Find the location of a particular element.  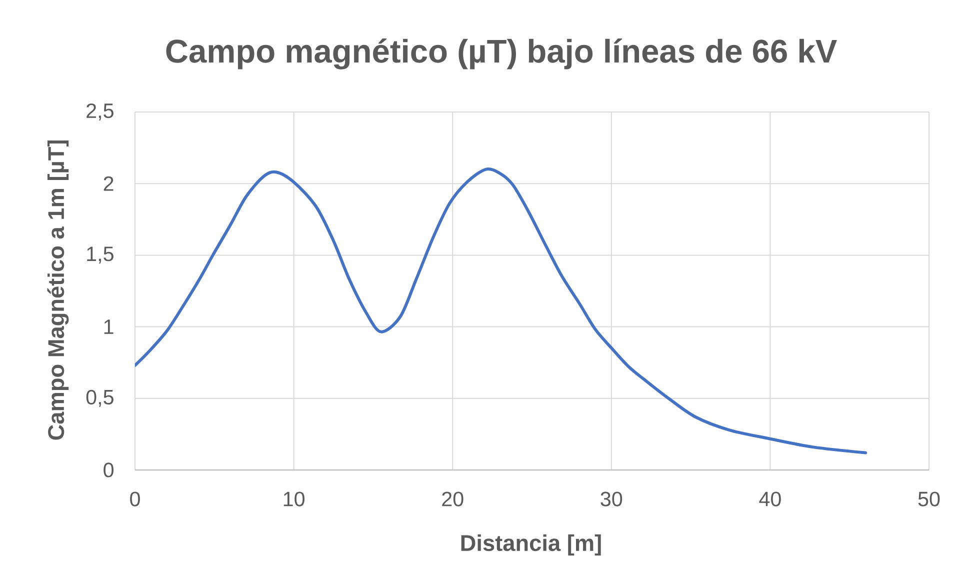

y-tick-label: 2,5 is located at coordinates (100, 112).